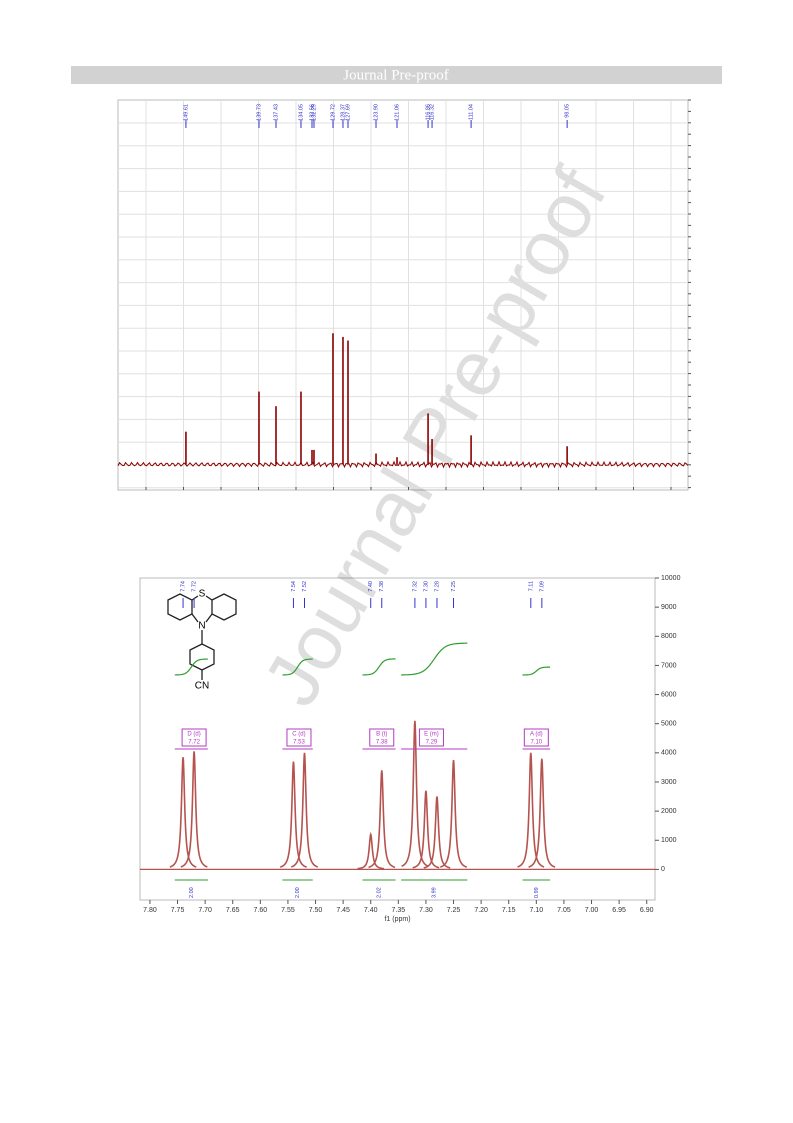 The height and width of the screenshot is (1123, 793). What do you see at coordinates (371, 586) in the screenshot?
I see `peak-label: 7.40` at bounding box center [371, 586].